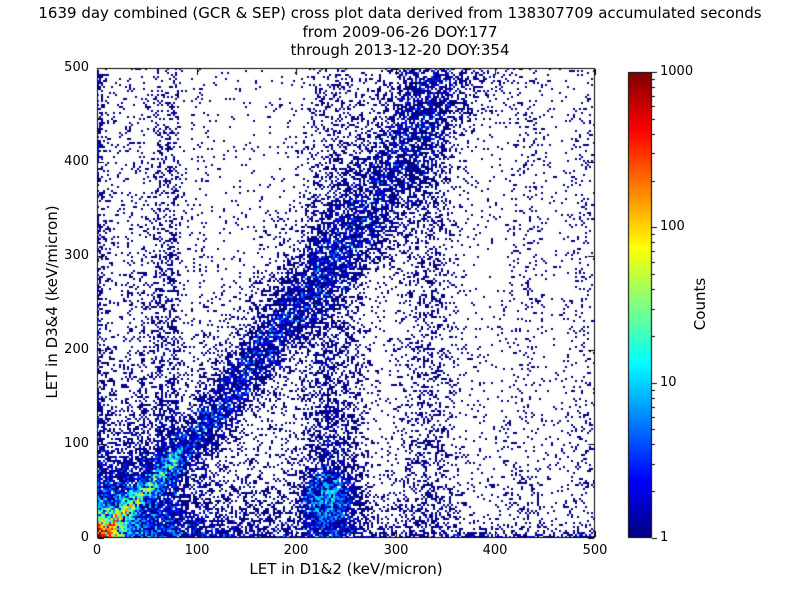 The width and height of the screenshot is (800, 600). I want to click on x-tick-label: 100, so click(197, 550).